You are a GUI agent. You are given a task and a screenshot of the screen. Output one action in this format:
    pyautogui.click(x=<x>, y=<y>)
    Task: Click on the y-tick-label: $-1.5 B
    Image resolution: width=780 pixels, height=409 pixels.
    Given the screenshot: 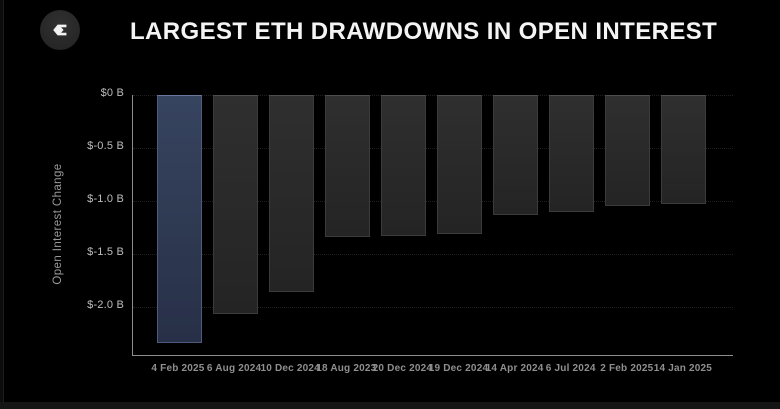 What is the action you would take?
    pyautogui.click(x=105, y=252)
    